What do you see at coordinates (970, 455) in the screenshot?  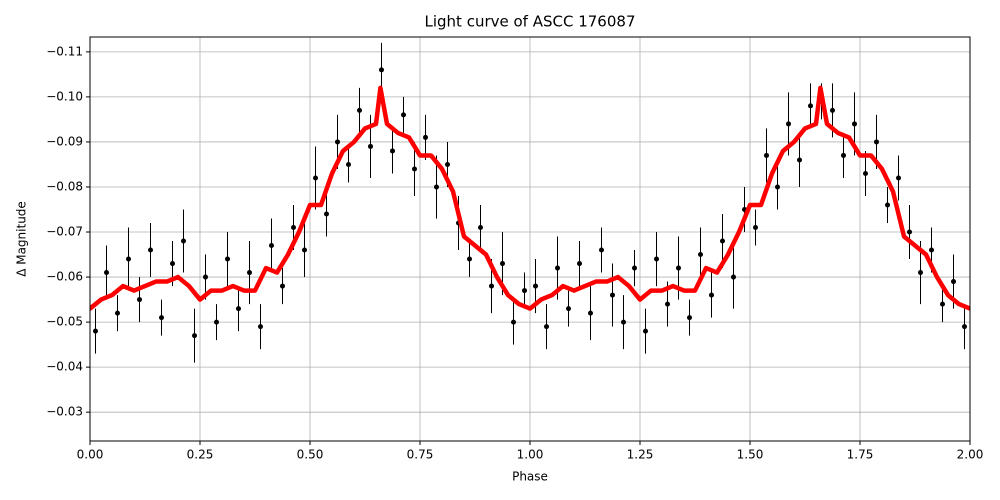 I see `x-tick-label: 2.00` at bounding box center [970, 455].